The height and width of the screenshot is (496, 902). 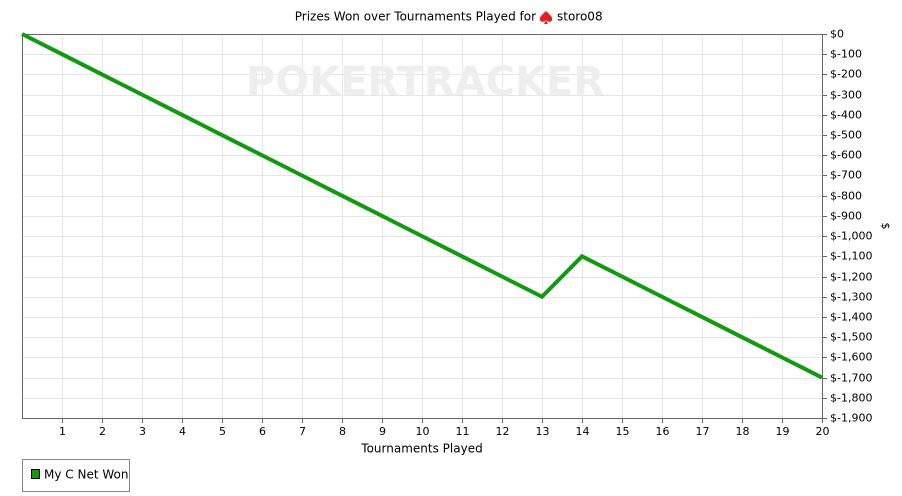 I want to click on y-tick-label: $-1,400, so click(x=851, y=317).